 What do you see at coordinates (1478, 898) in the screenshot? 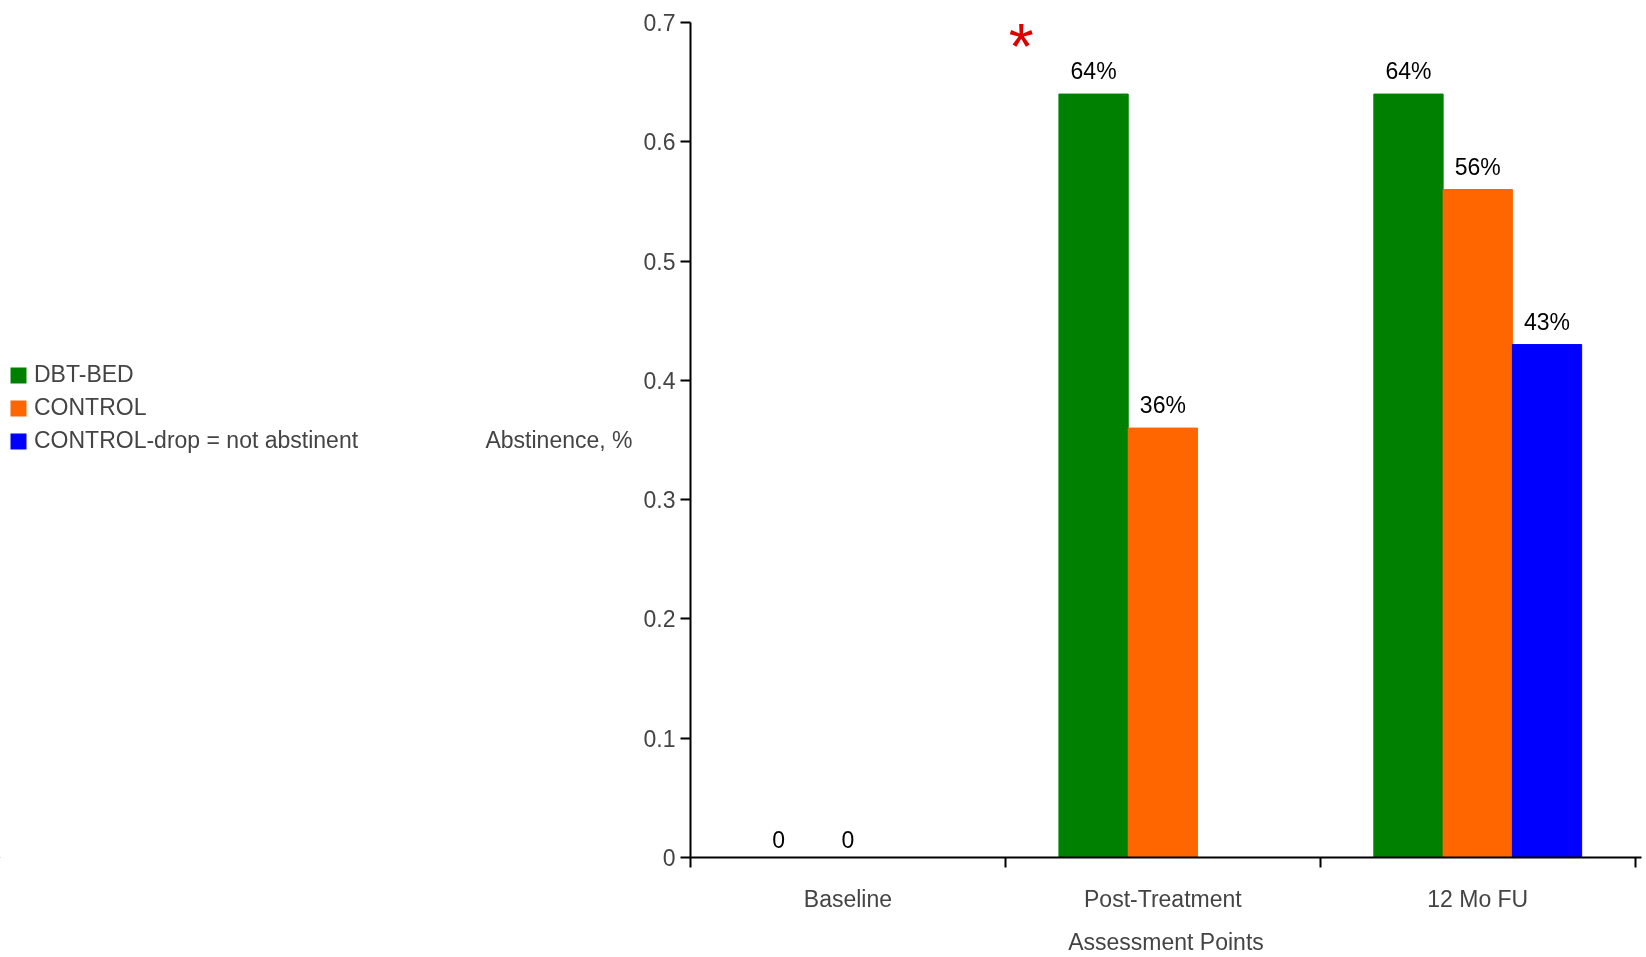
I see `x-tick-label: 12 Mo FU` at bounding box center [1478, 898].